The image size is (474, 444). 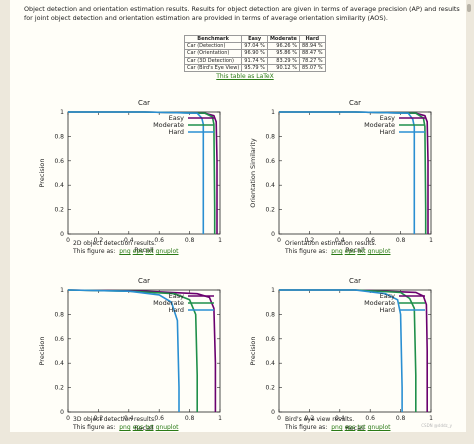 What do you see at coordinates (253, 173) in the screenshot?
I see `y-axis-label: Orientation Similarity` at bounding box center [253, 173].